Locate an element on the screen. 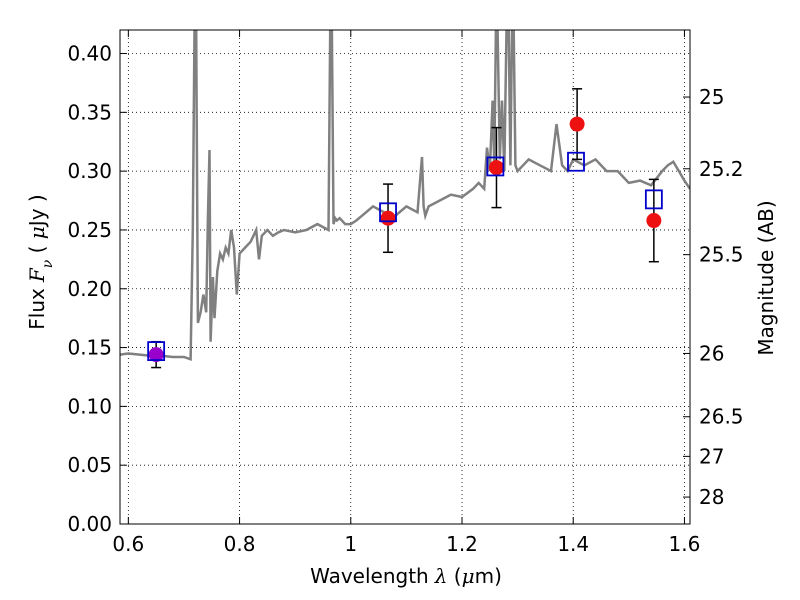 Image resolution: width=800 pixels, height=600 pixels. x-tick-label: 1 is located at coordinates (350, 544).